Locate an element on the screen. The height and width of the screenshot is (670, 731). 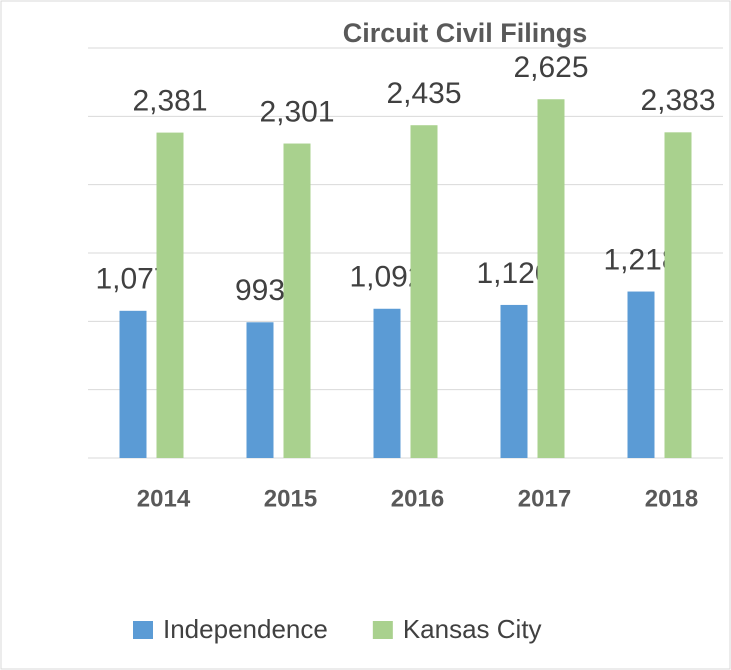
data-label: 2,301 is located at coordinates (296, 111).